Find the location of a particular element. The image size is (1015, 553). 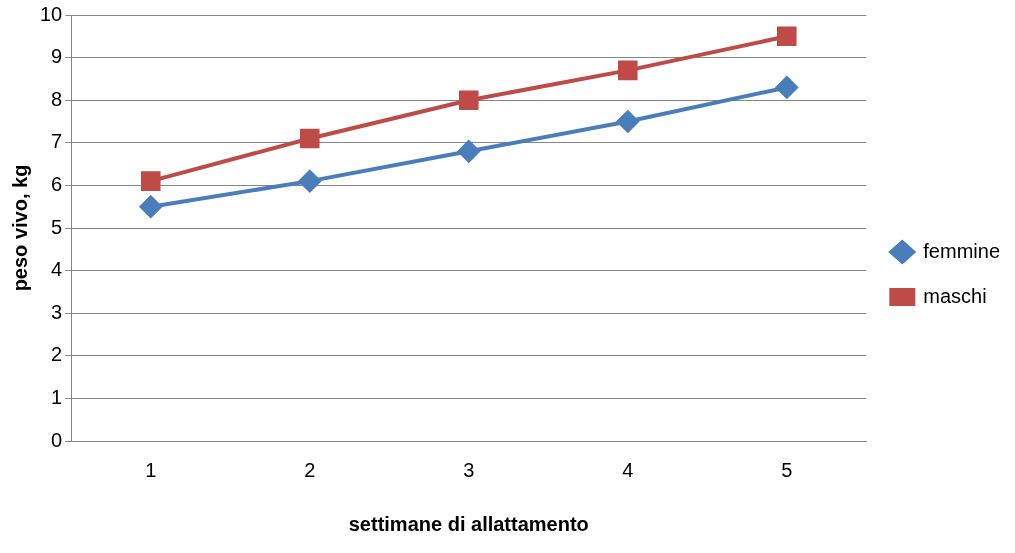

x-tick-label: 2 is located at coordinates (310, 469).